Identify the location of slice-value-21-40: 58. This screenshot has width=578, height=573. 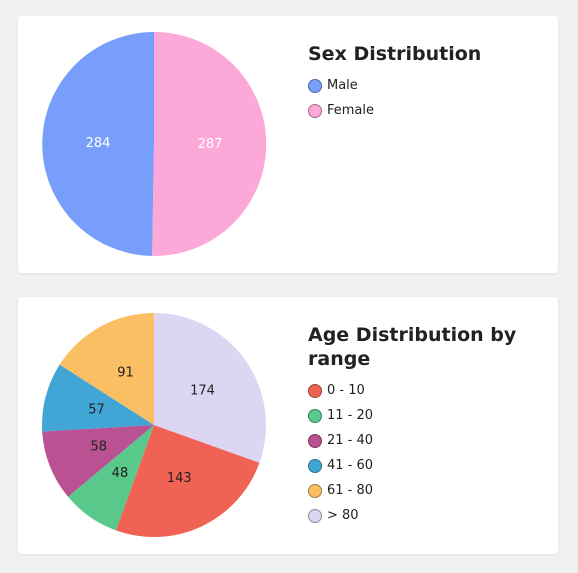
(99, 446).